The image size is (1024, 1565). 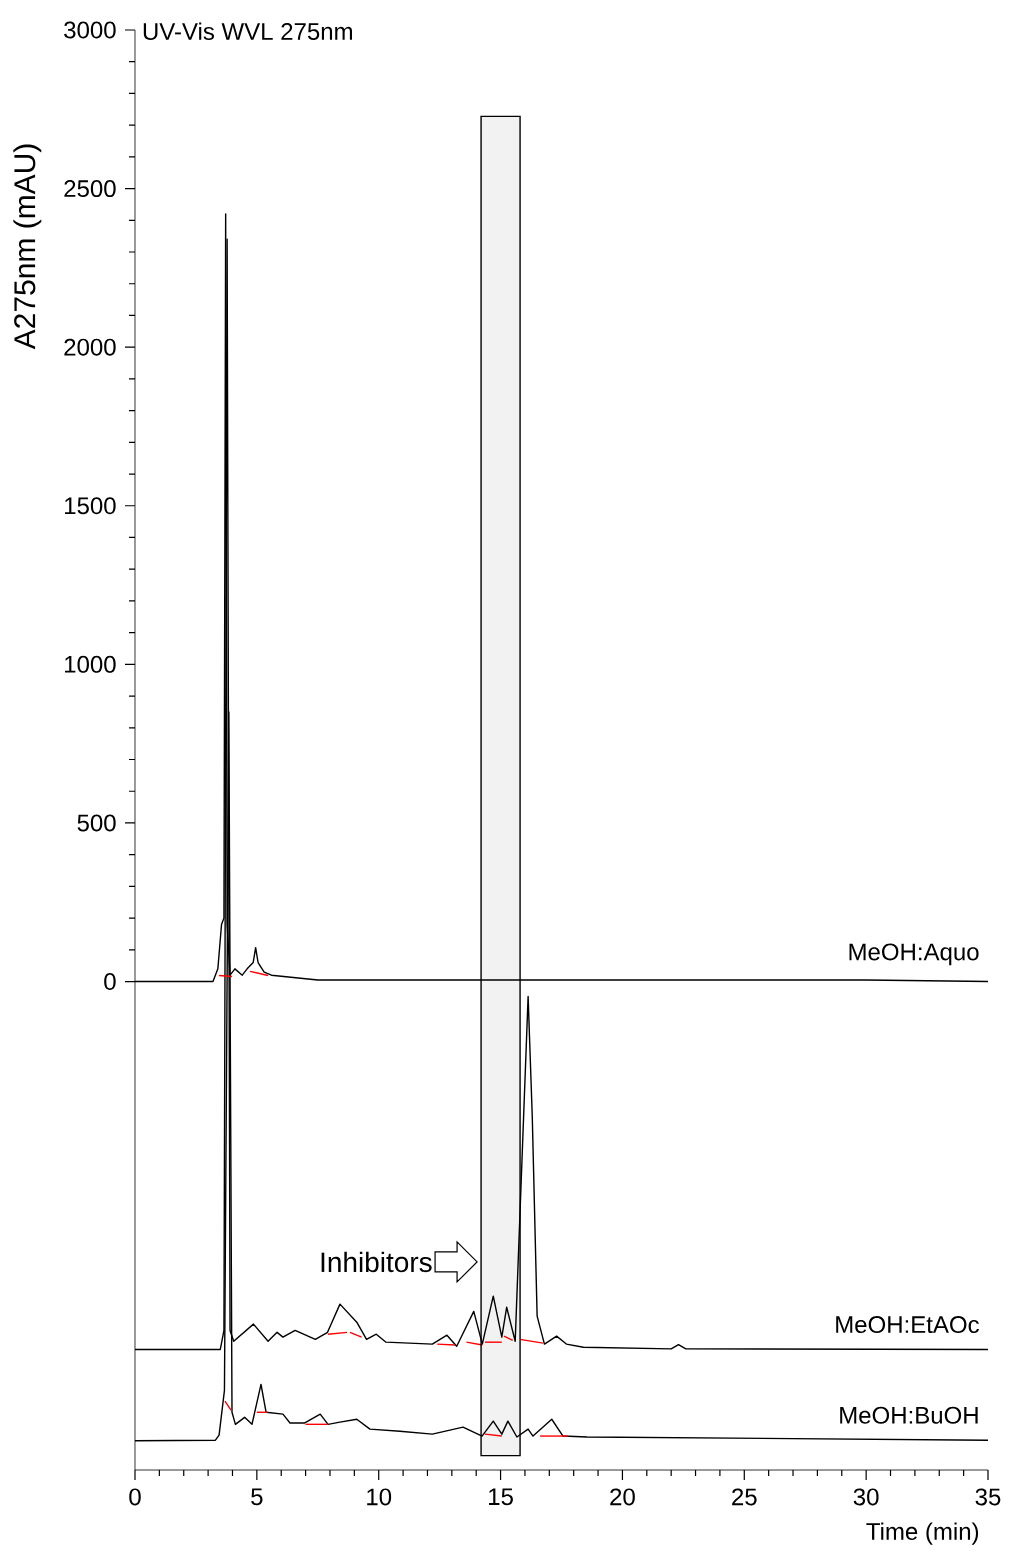 What do you see at coordinates (90, 664) in the screenshot?
I see `y-tick-label: 1000` at bounding box center [90, 664].